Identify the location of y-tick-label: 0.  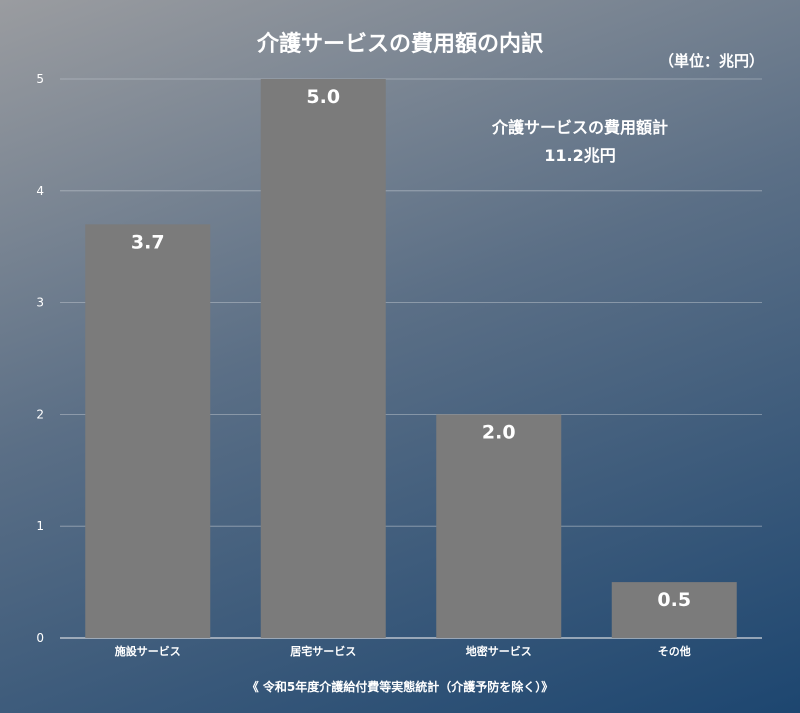
(40, 638).